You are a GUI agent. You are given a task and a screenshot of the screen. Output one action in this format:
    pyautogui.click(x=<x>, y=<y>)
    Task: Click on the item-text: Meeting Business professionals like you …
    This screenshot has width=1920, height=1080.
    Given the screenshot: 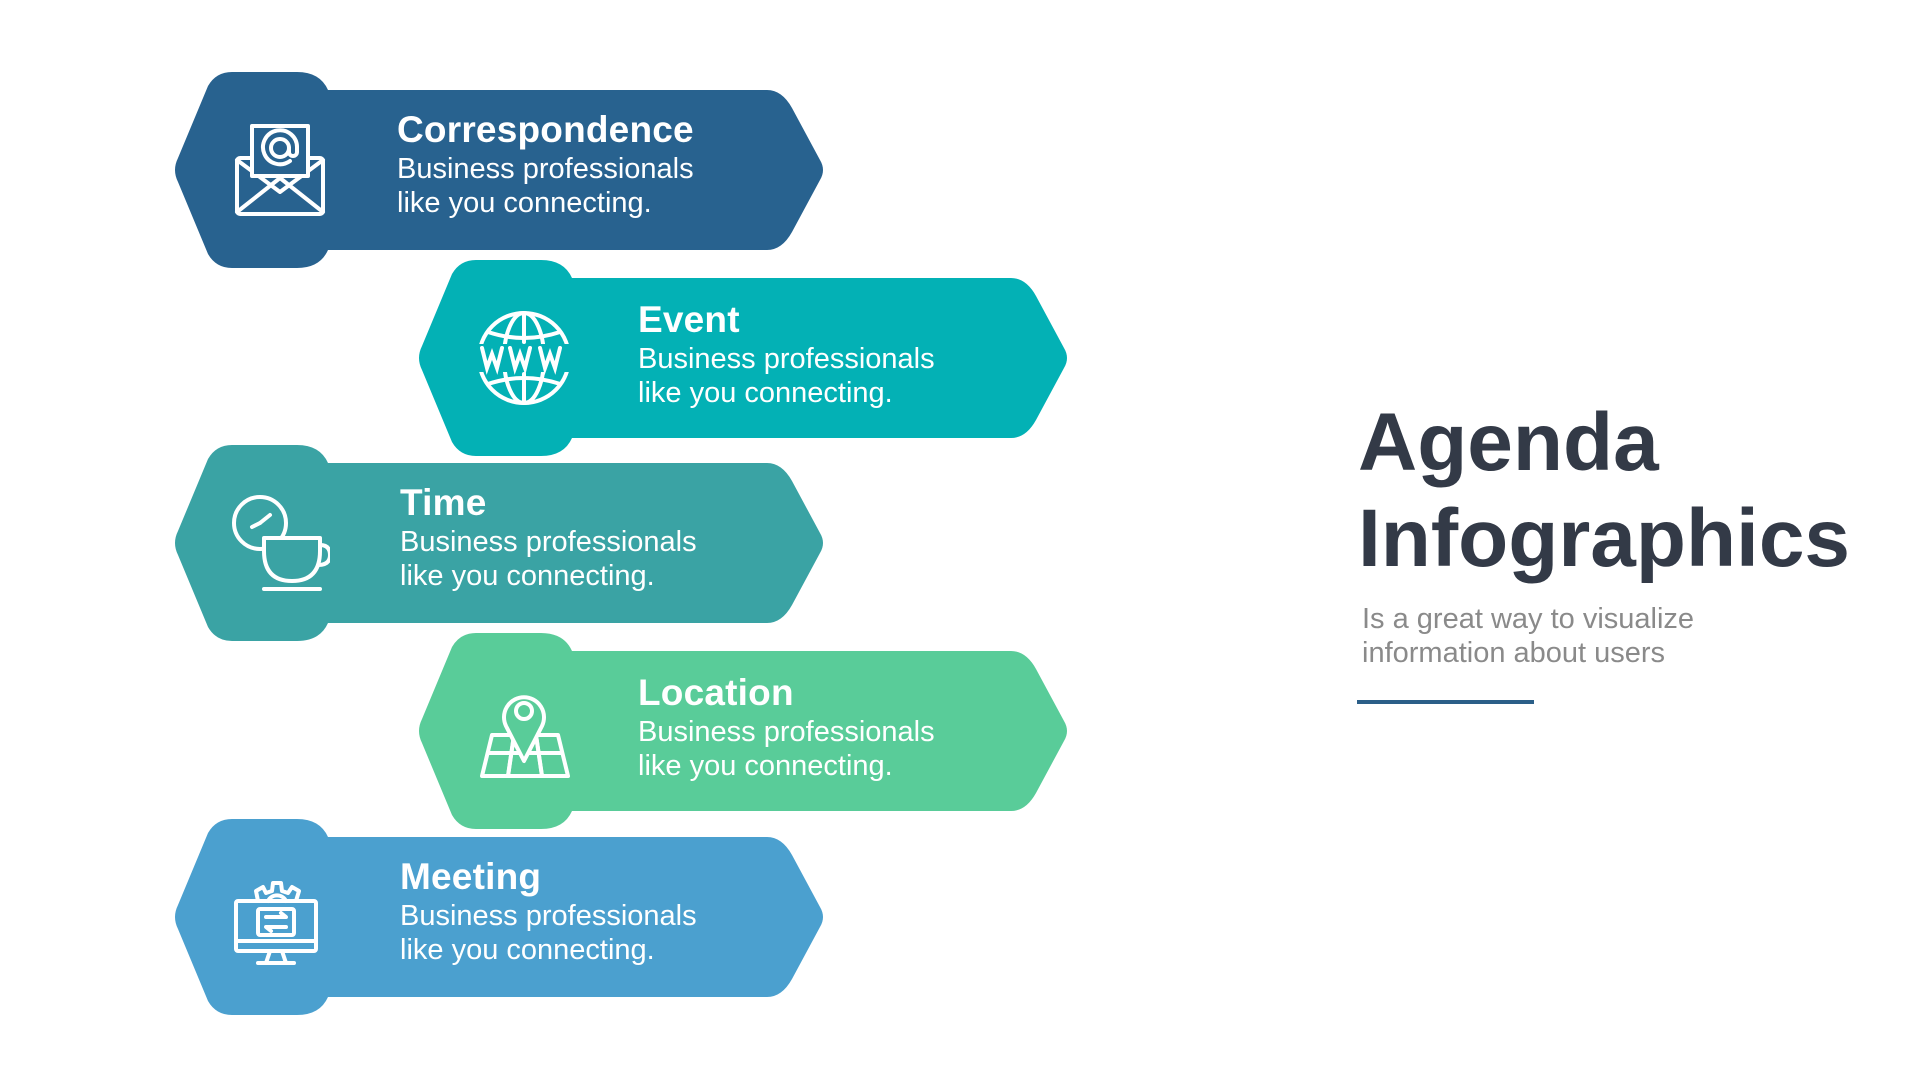 What is the action you would take?
    pyautogui.click(x=600, y=911)
    